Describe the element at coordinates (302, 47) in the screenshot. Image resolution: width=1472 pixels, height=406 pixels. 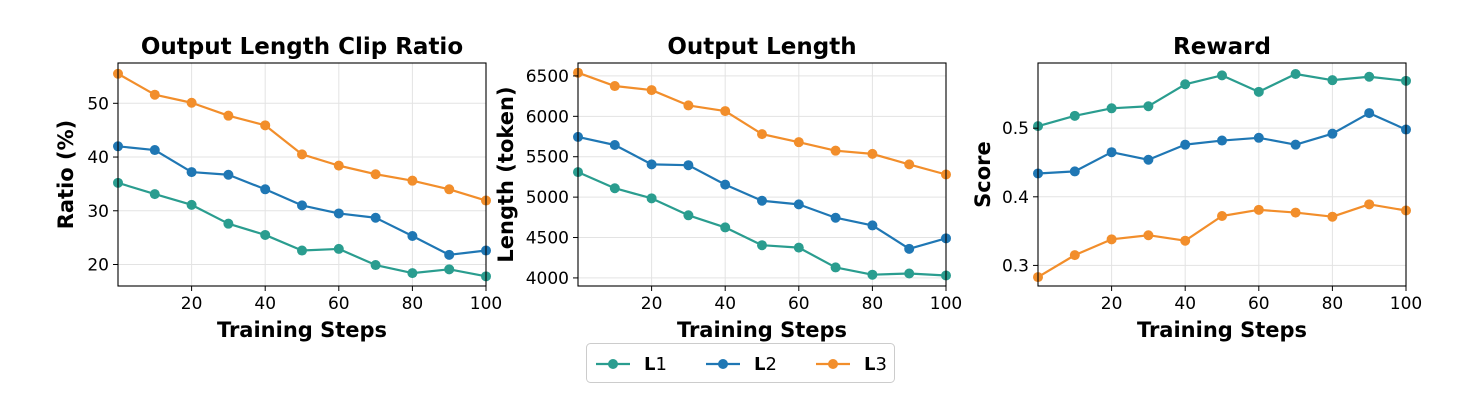
I see `chart-title: Output Length Clip Ratio` at that location.